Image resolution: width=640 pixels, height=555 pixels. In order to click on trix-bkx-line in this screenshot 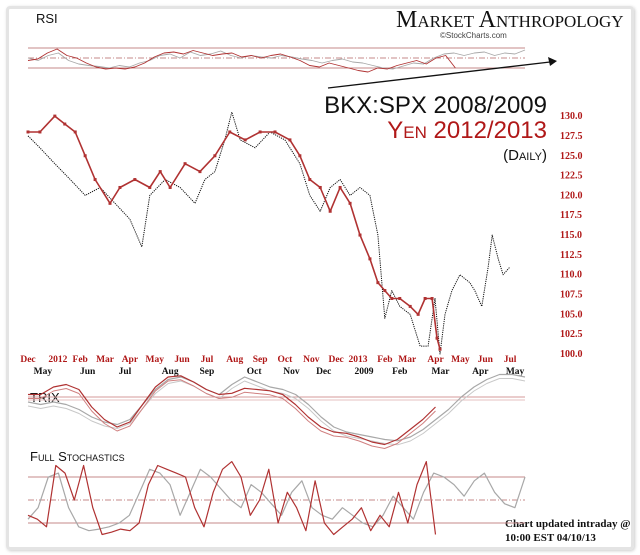, I will do `click(276, 407)`.